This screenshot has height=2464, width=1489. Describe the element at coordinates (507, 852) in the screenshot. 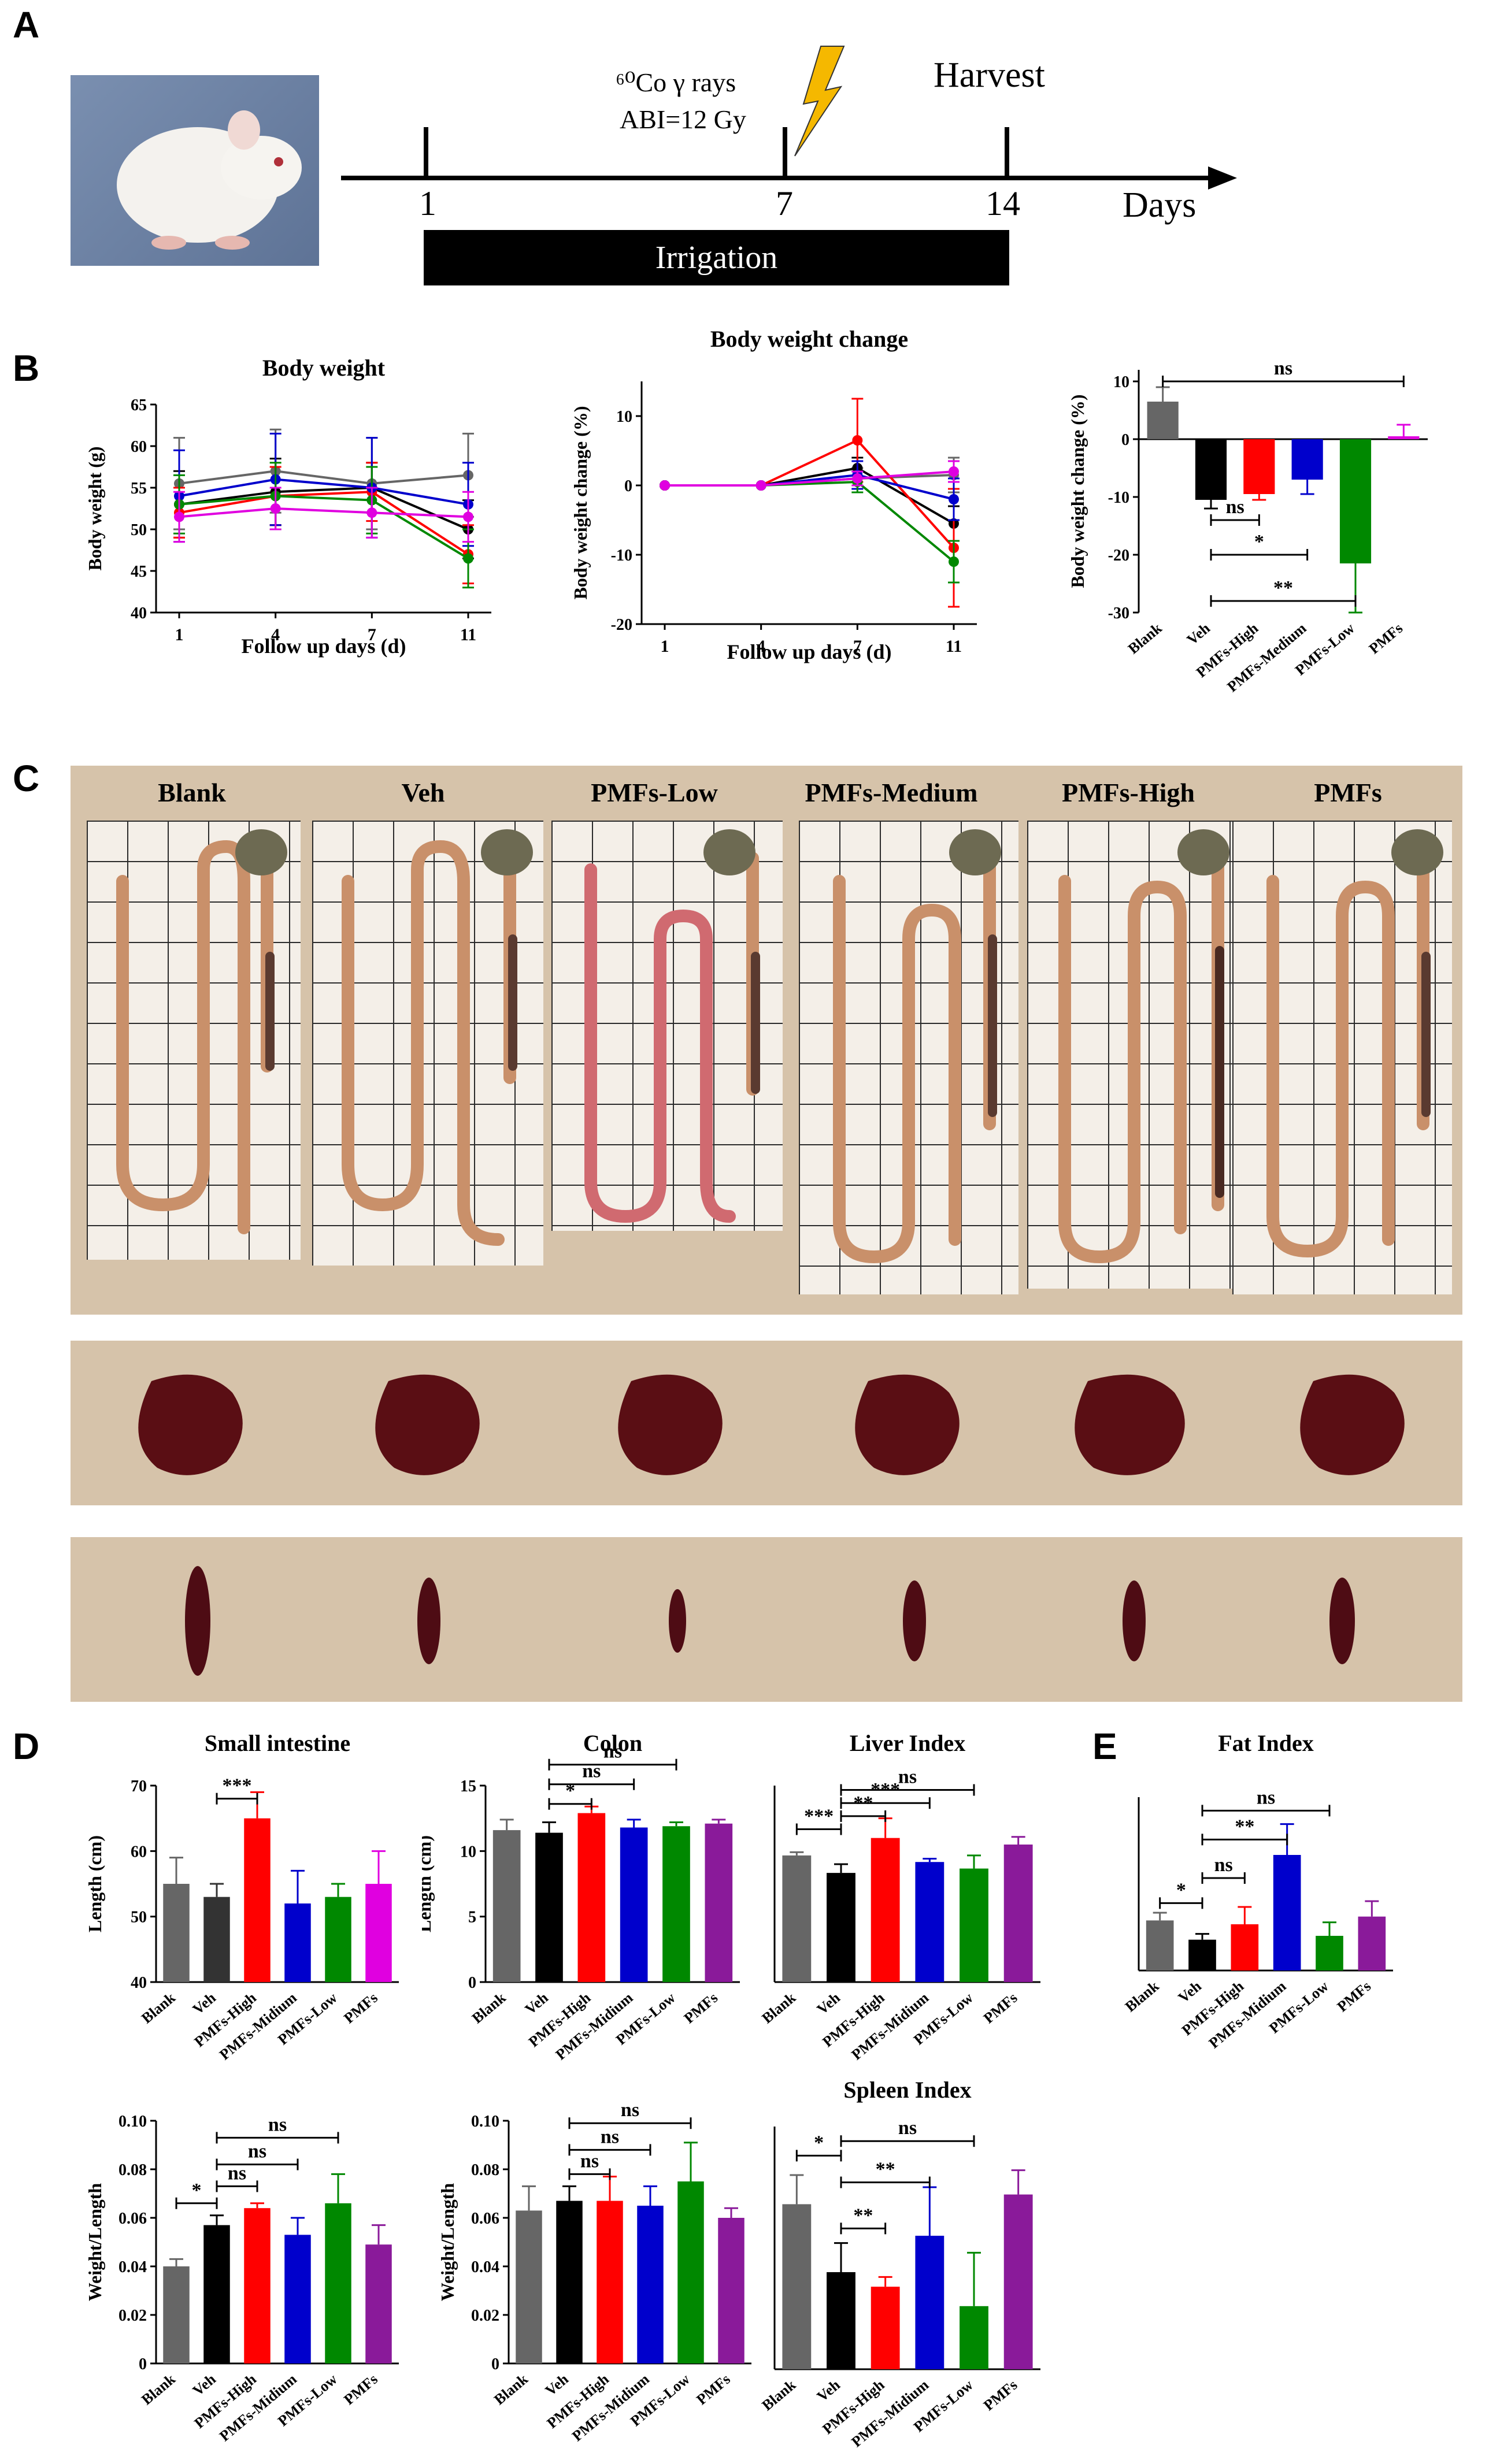

I see `stomach-veh` at that location.